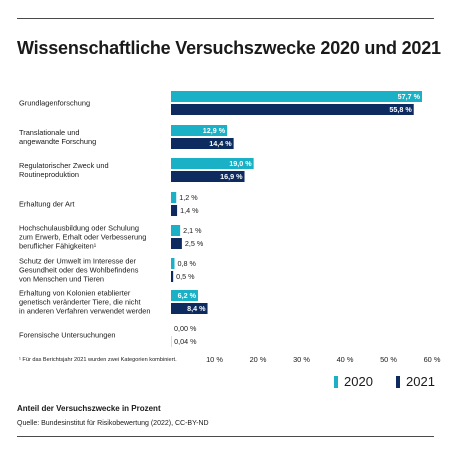 This screenshot has height=455, width=450. Describe the element at coordinates (46, 204) in the screenshot. I see `category-label: Erhaltung der Art` at that location.